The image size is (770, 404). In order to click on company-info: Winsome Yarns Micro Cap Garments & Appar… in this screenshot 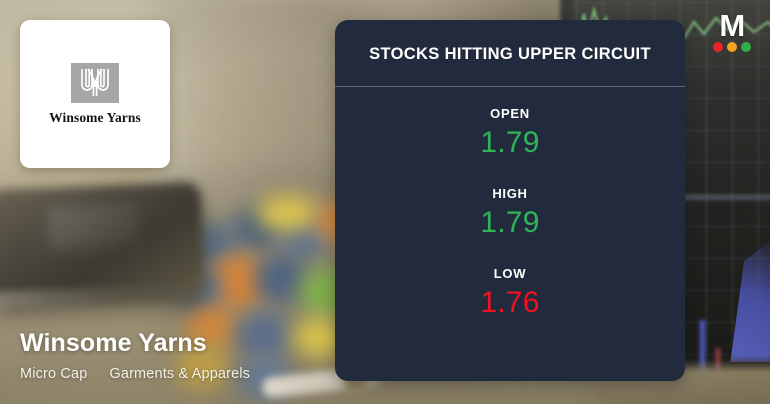, I will do `click(135, 355)`.